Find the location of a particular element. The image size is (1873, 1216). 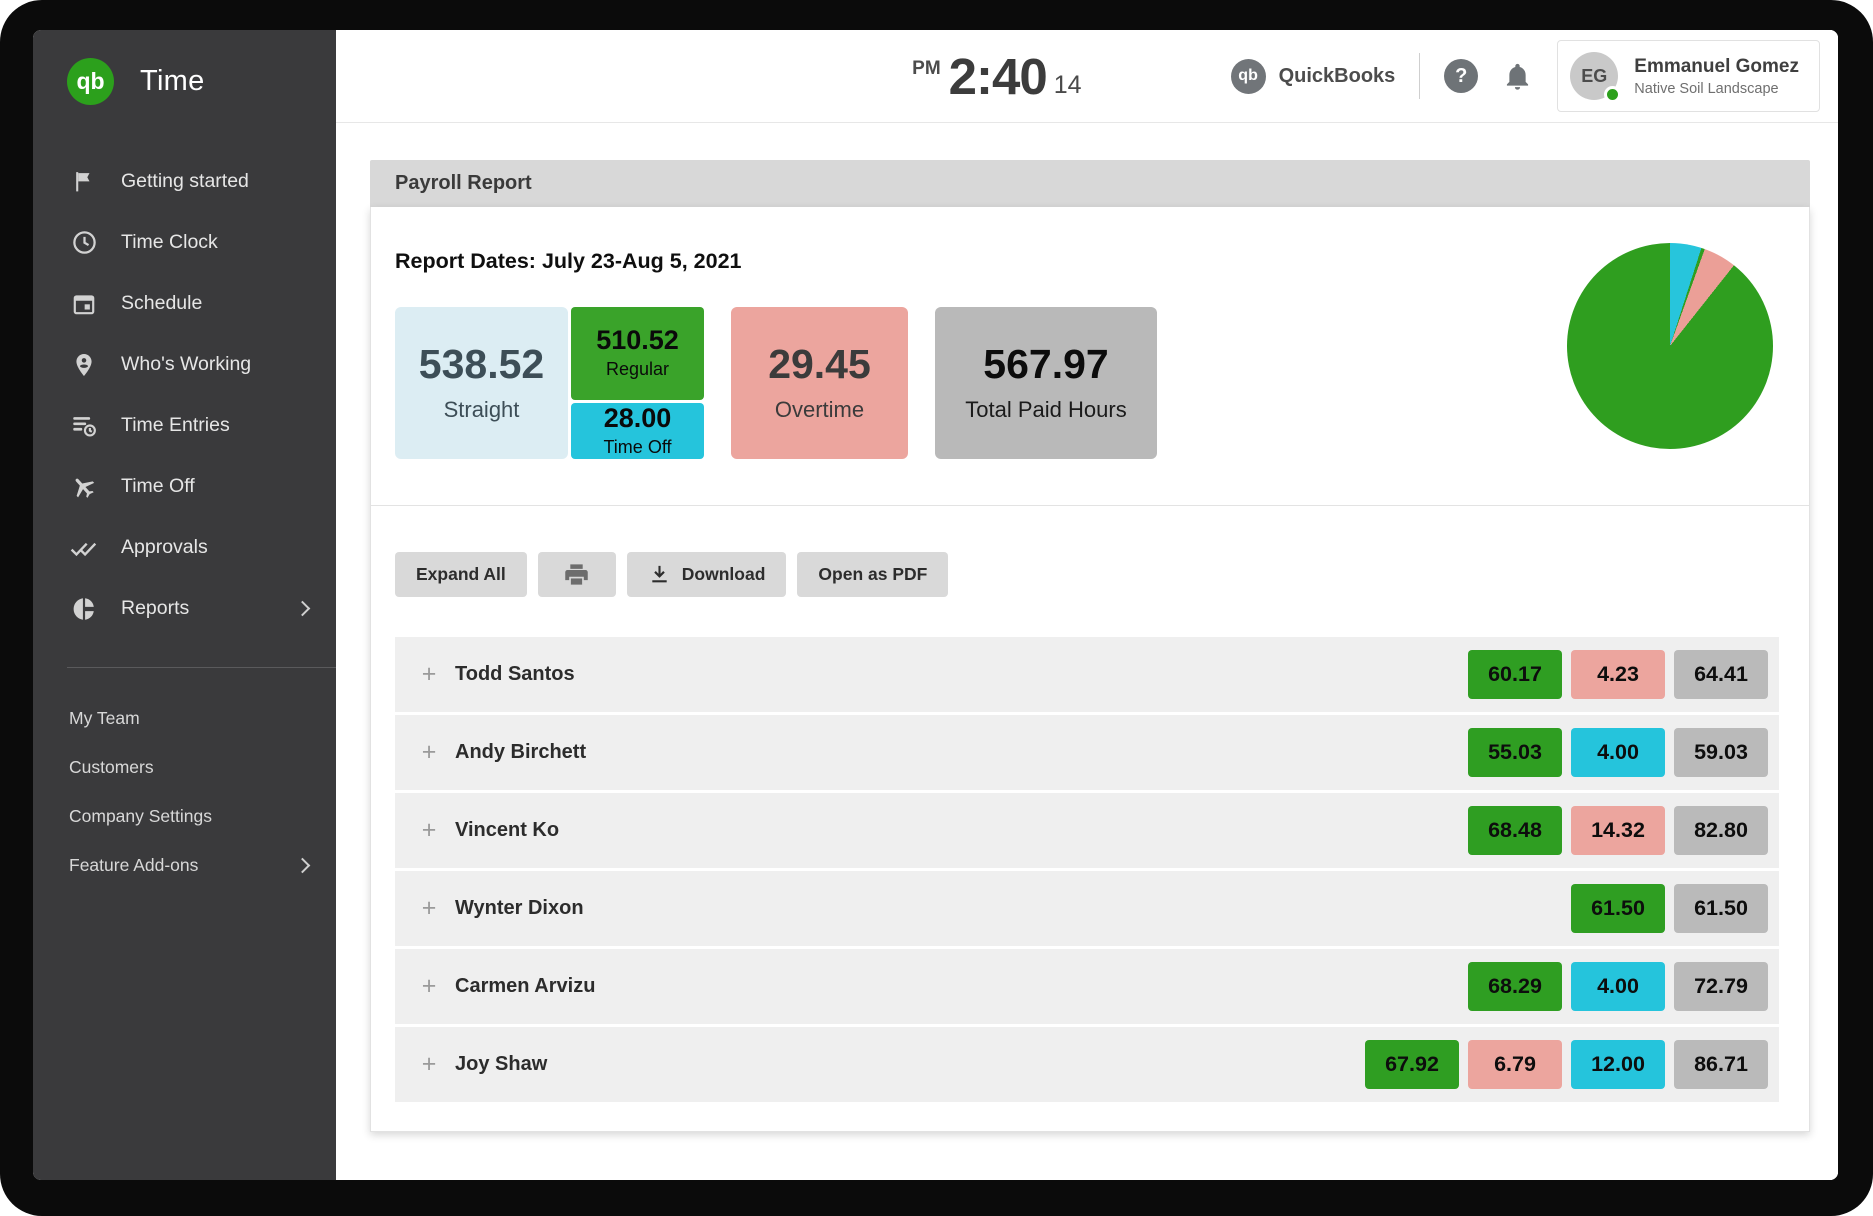

clock-seconds: 14 is located at coordinates (1067, 84).